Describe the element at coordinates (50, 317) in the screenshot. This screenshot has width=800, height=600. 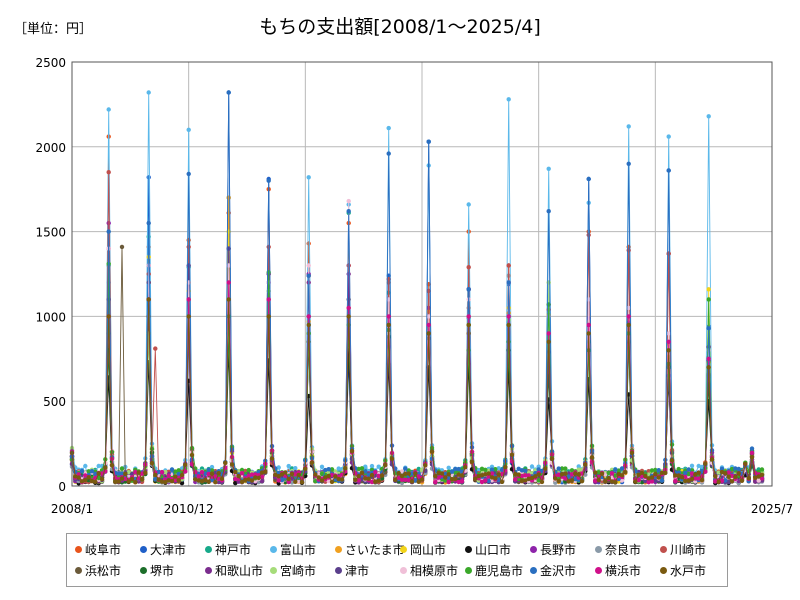
I see `y-tick-label: 1000` at that location.